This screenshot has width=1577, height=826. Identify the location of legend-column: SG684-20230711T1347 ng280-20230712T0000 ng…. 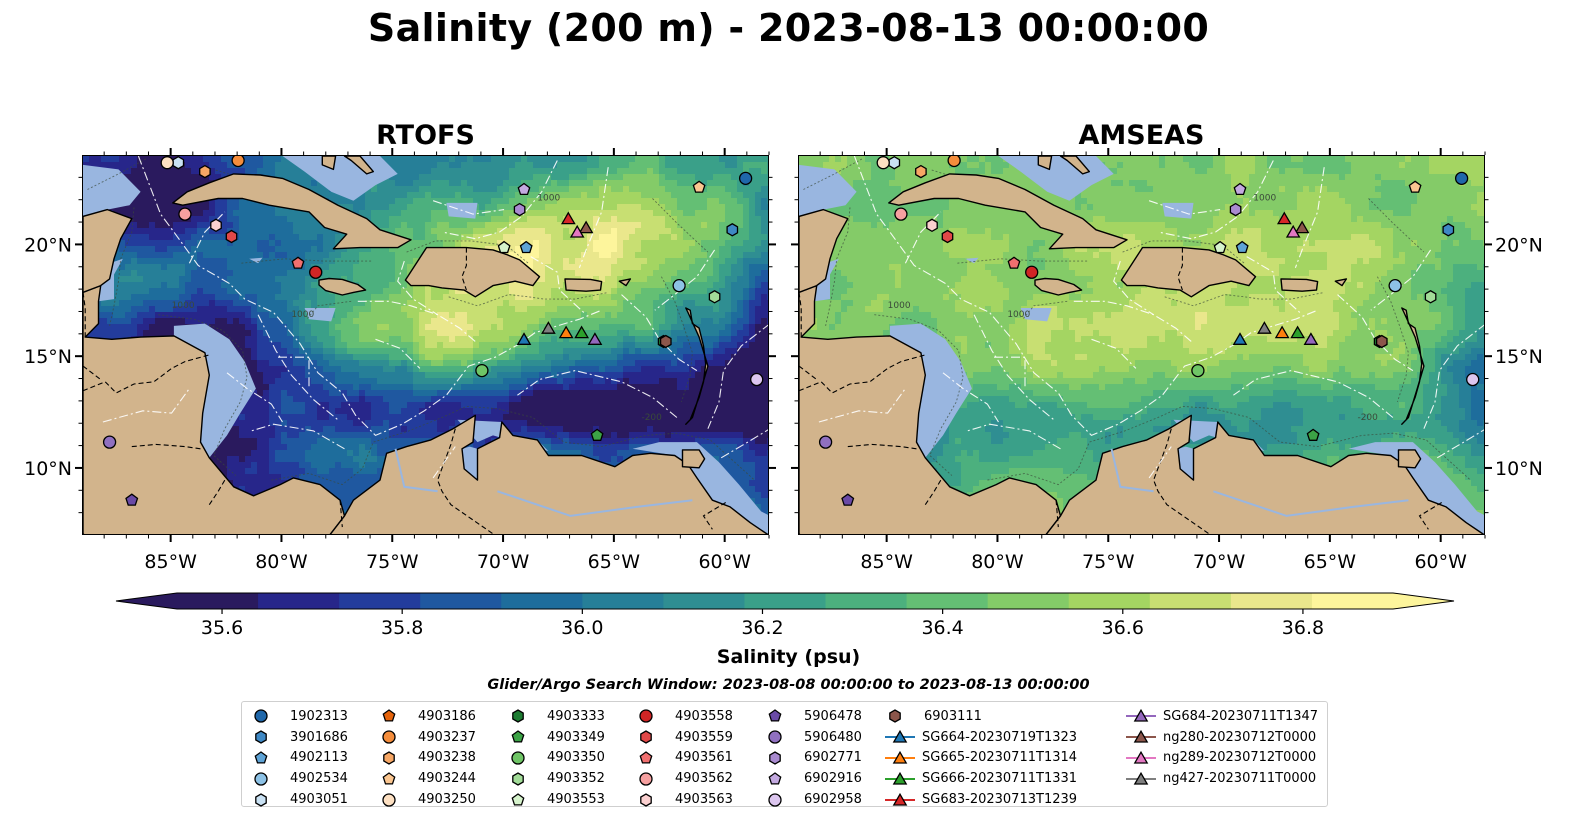
(1221, 747).